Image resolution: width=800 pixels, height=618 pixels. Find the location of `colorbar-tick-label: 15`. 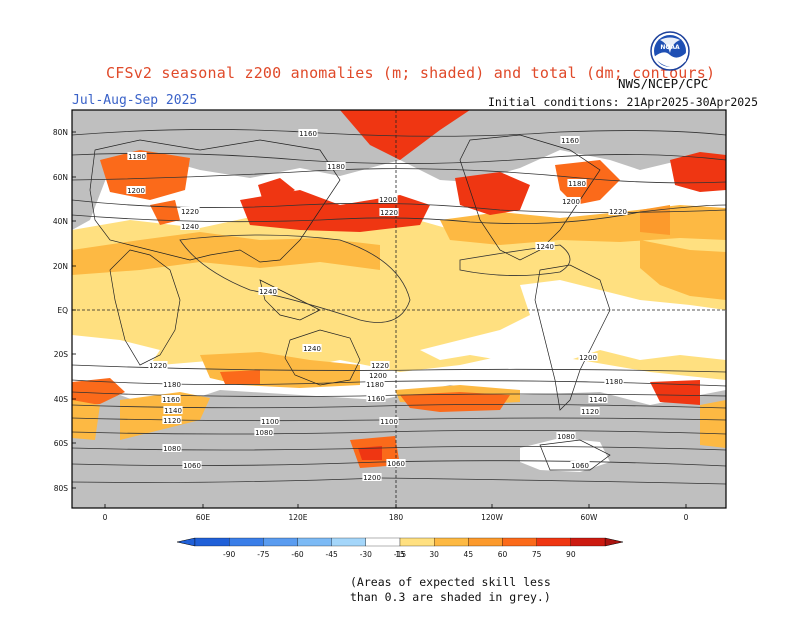

colorbar-tick-label: 15 is located at coordinates (400, 554).